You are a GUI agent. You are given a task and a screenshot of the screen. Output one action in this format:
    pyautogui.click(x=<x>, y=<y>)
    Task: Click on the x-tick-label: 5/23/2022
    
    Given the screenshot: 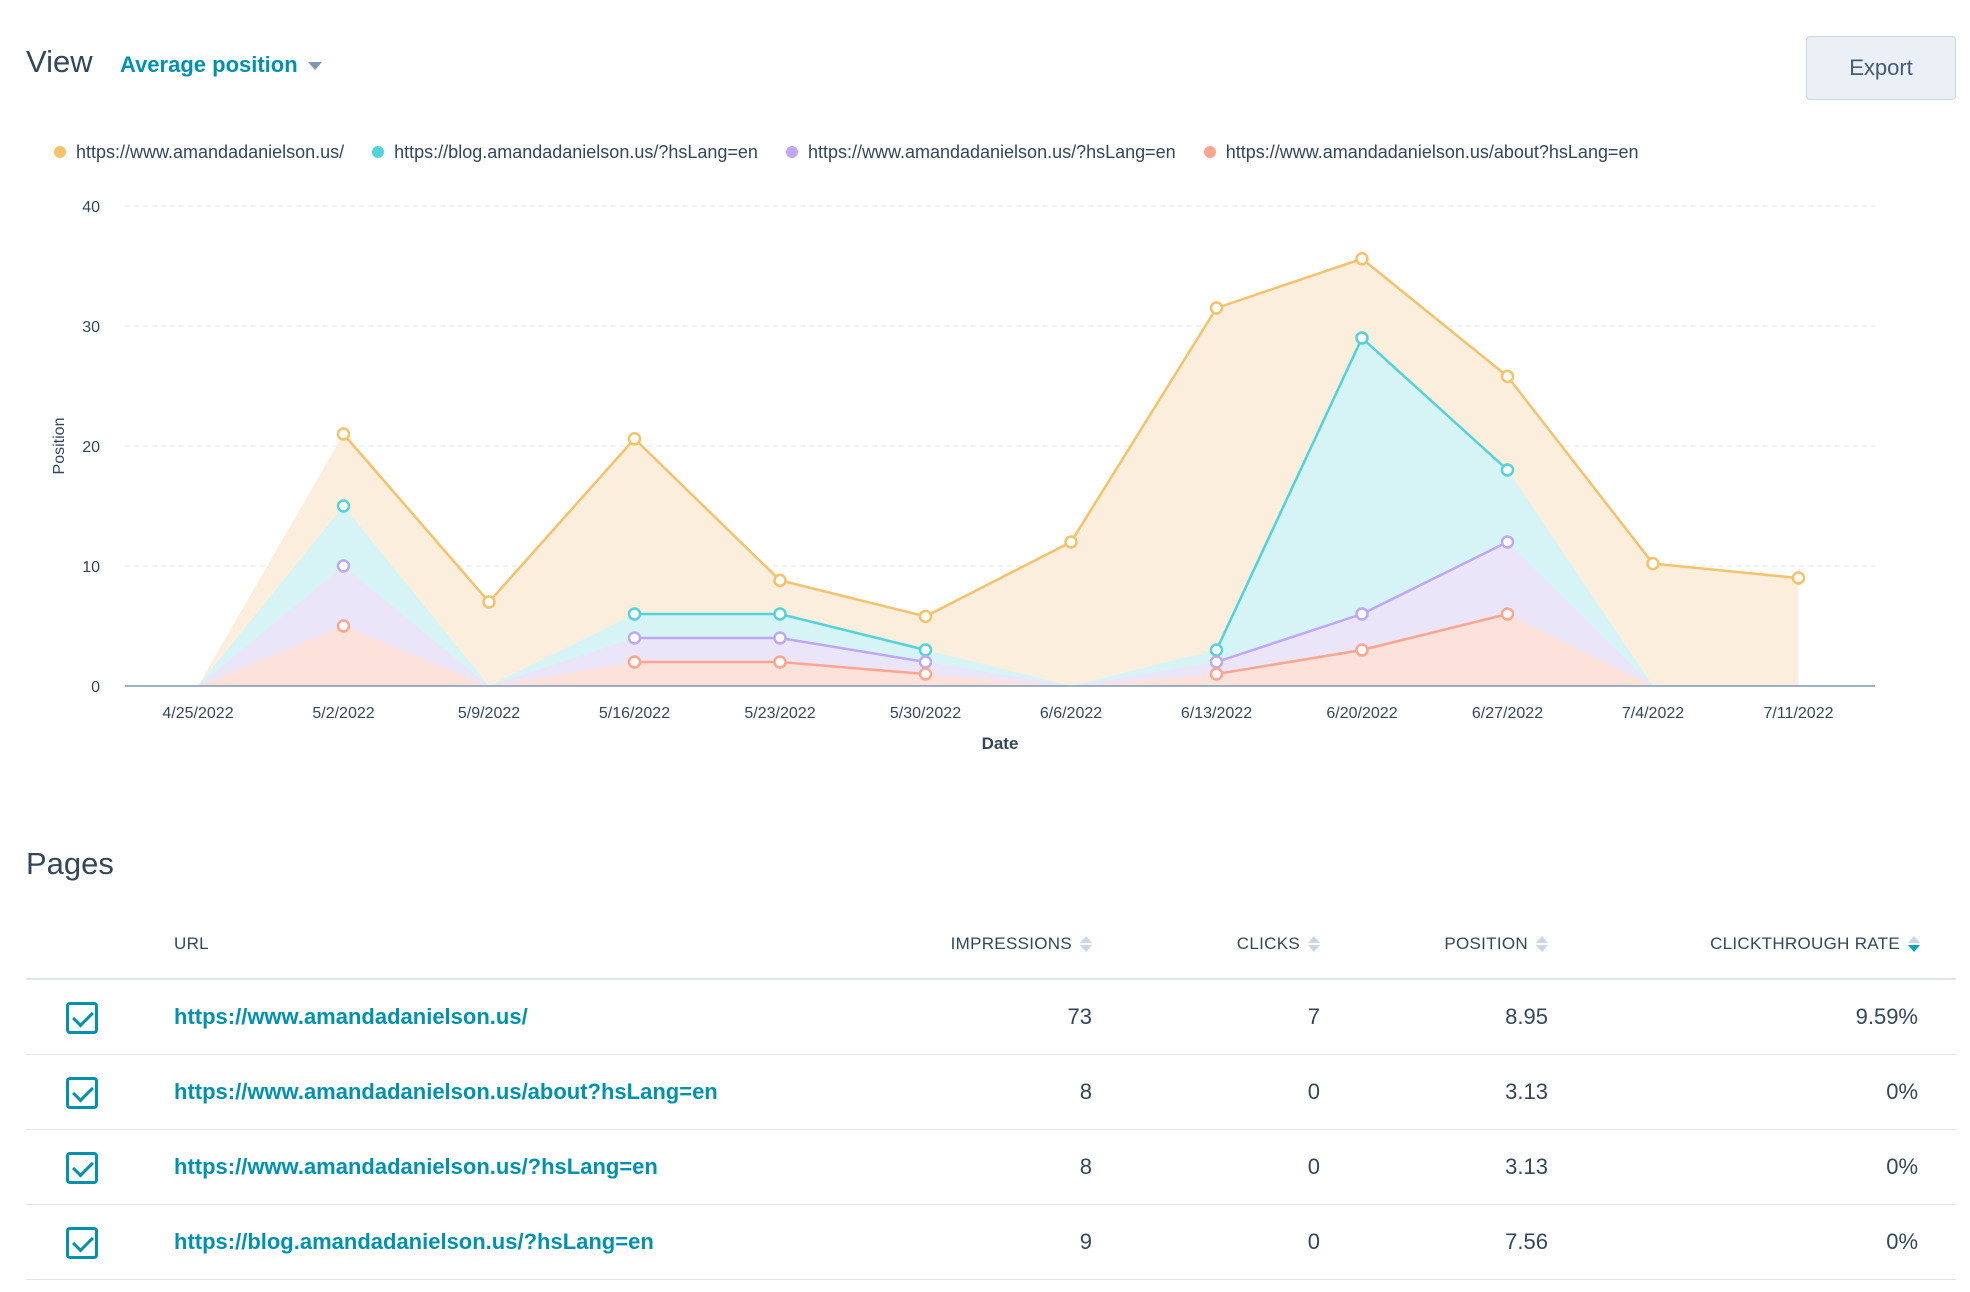 What is the action you would take?
    pyautogui.click(x=779, y=713)
    